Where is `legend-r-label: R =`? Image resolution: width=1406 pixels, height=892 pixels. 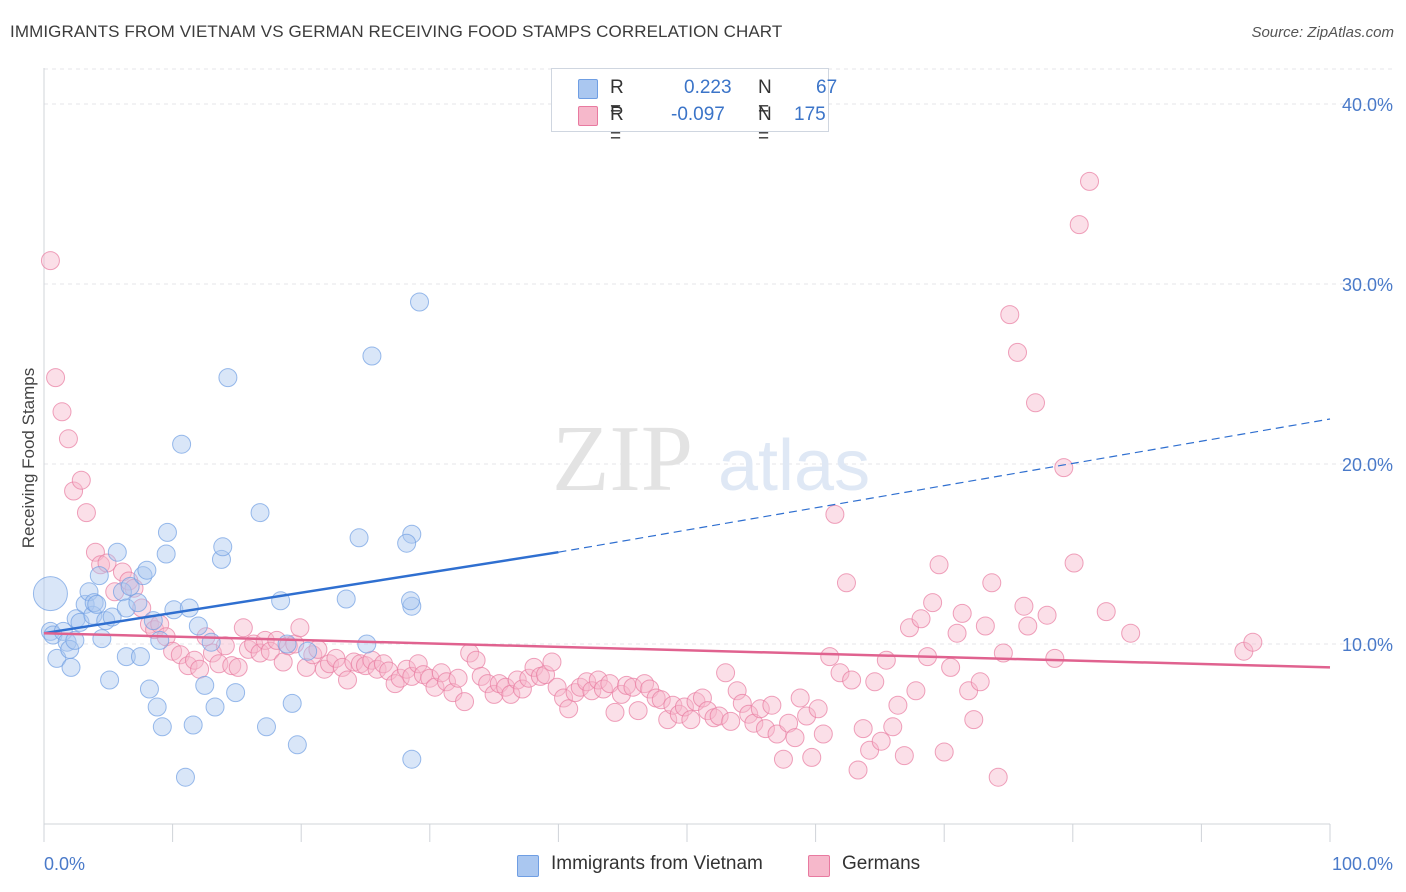 legend-r-label: R = is located at coordinates (617, 125).